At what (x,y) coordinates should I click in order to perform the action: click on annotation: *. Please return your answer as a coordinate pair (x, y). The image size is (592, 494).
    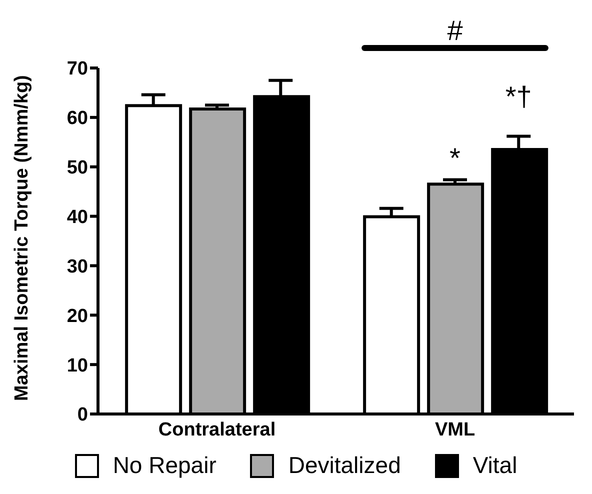
    Looking at the image, I should click on (455, 158).